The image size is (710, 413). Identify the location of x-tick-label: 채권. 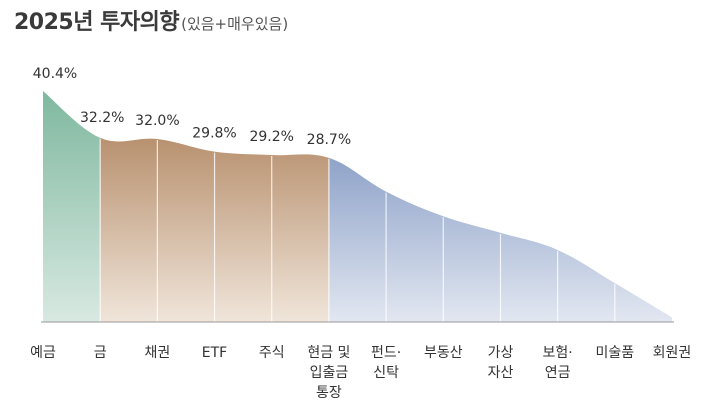
(158, 353).